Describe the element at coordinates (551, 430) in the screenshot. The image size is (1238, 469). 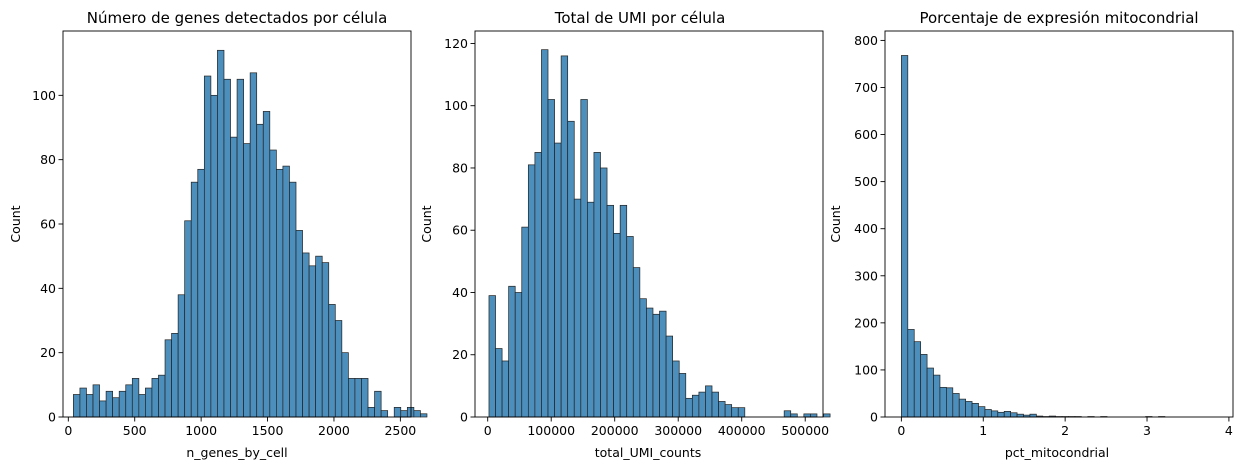
I see `x-tick-label: 100000` at that location.